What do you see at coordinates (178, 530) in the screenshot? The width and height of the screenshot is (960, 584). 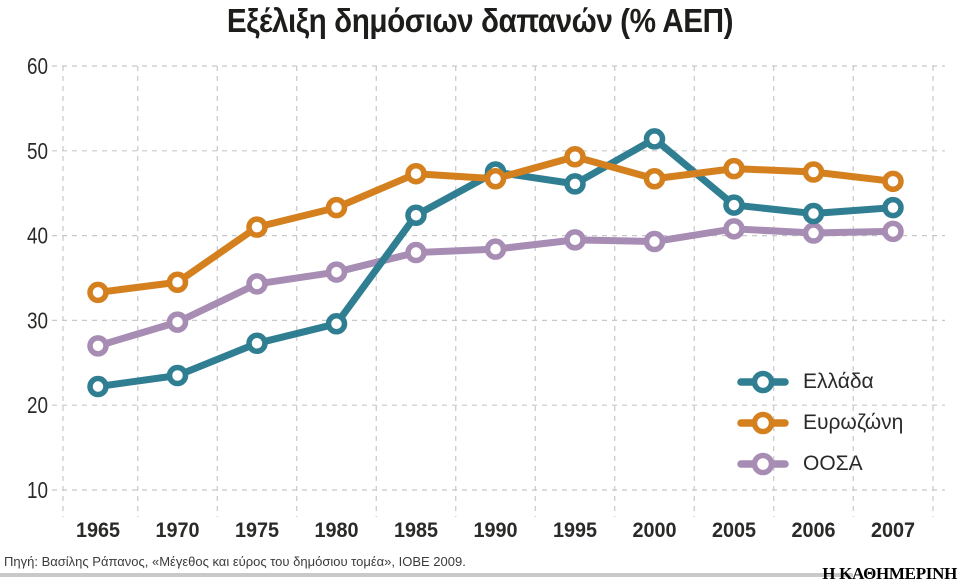 I see `x-tick-label: 1970` at bounding box center [178, 530].